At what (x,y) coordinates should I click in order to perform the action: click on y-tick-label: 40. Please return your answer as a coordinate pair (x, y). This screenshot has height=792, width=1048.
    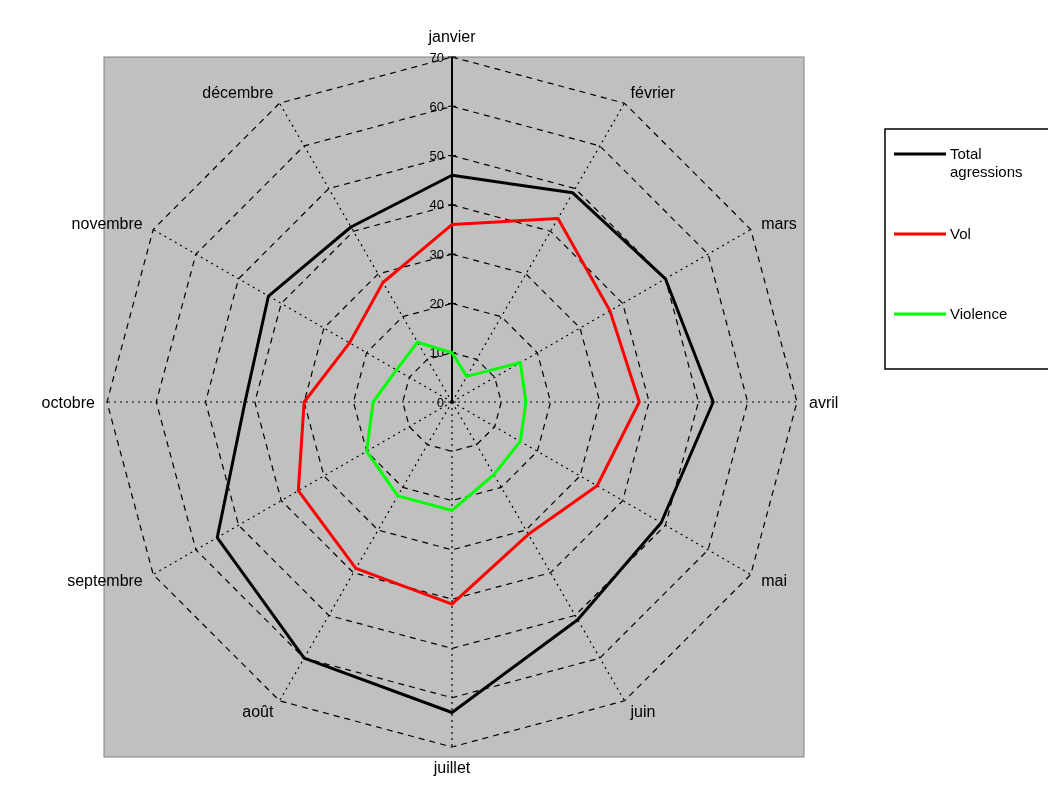
    Looking at the image, I should click on (436, 205).